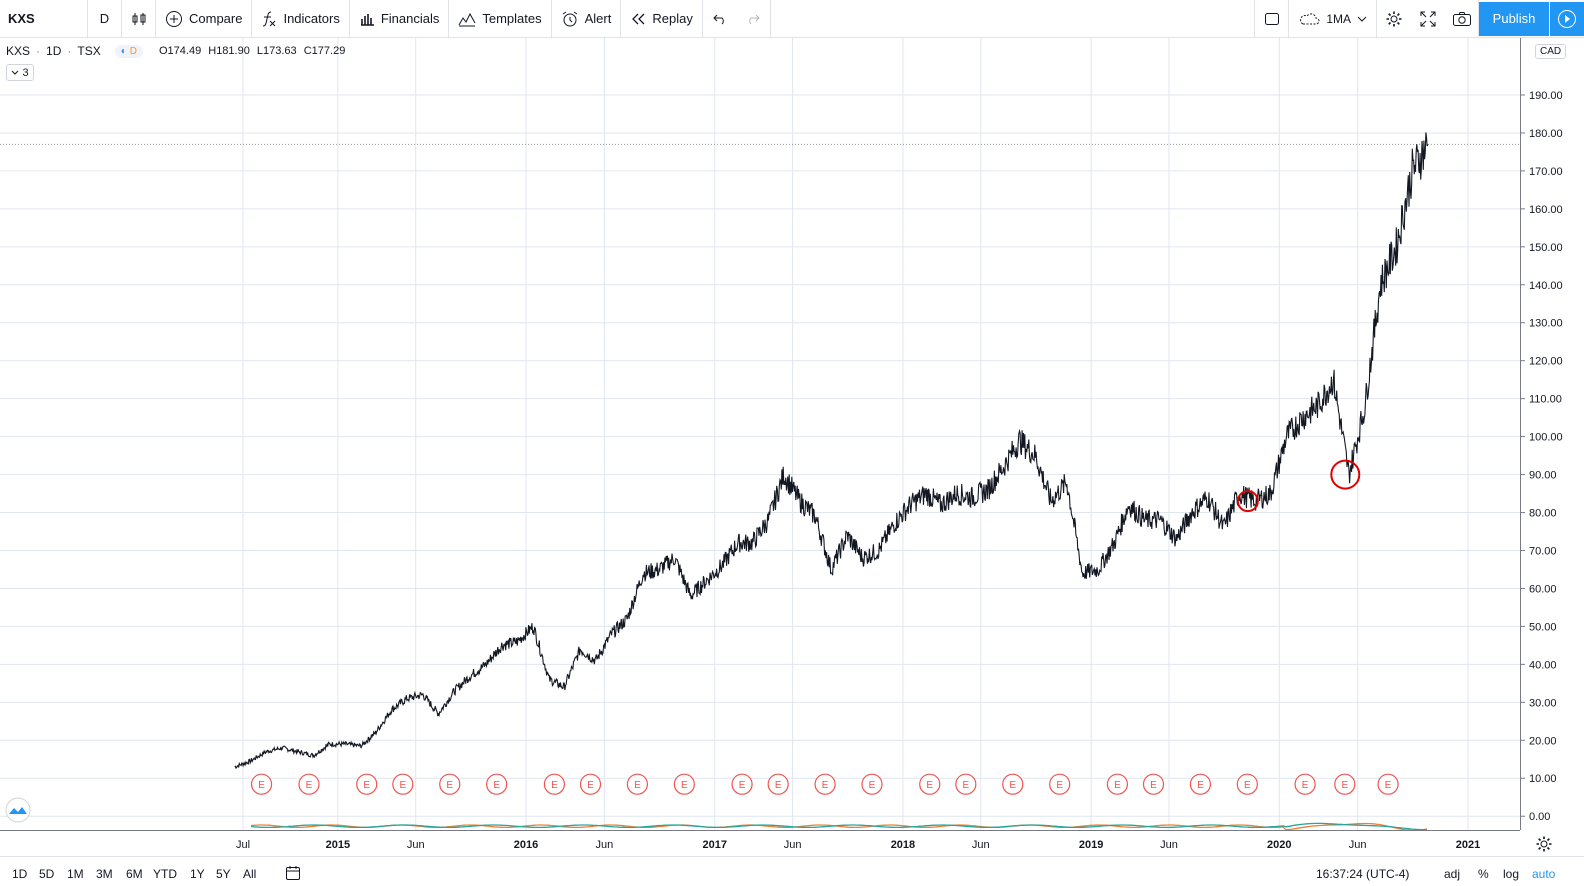 The image size is (1584, 886). I want to click on function-icon, so click(269, 18).